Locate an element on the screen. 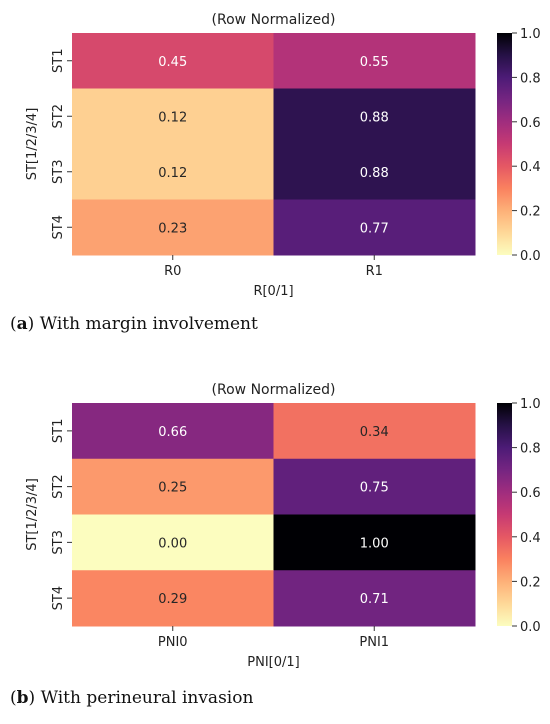  heatmap-a-xtick-label-1: R1 is located at coordinates (374, 271).